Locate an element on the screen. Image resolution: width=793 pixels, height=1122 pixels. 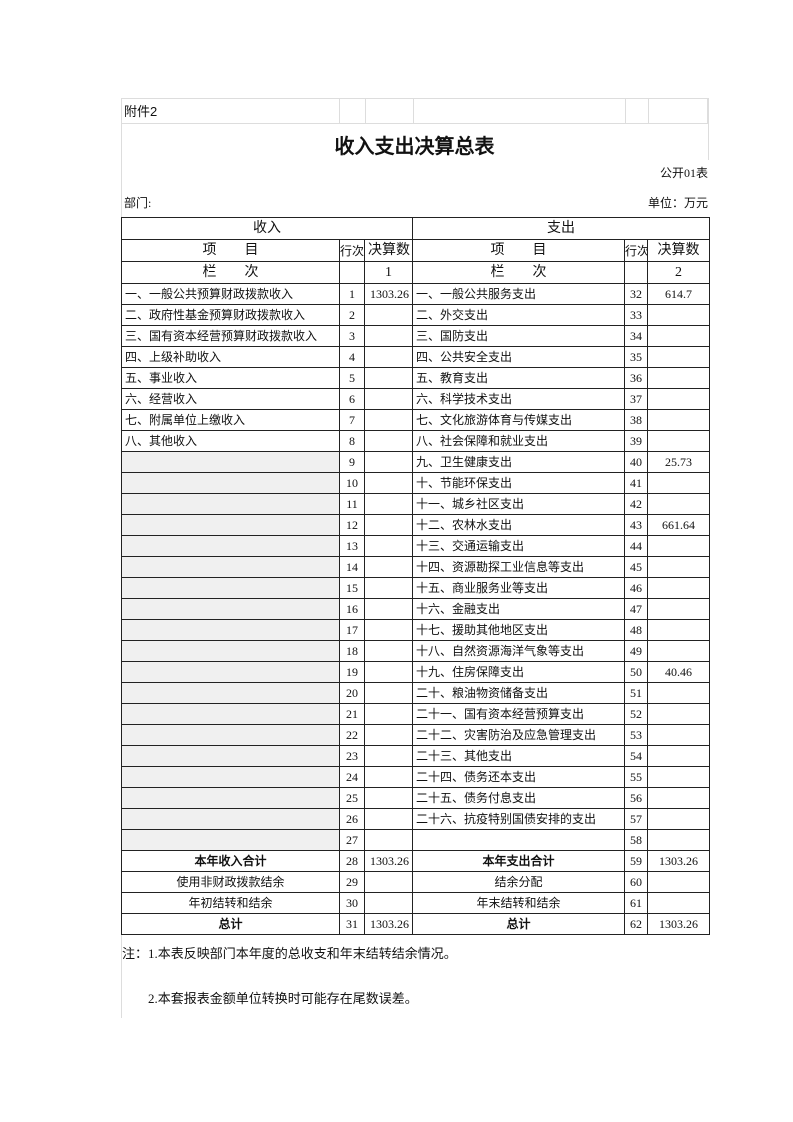
expense-row-no: 44 is located at coordinates (636, 546).